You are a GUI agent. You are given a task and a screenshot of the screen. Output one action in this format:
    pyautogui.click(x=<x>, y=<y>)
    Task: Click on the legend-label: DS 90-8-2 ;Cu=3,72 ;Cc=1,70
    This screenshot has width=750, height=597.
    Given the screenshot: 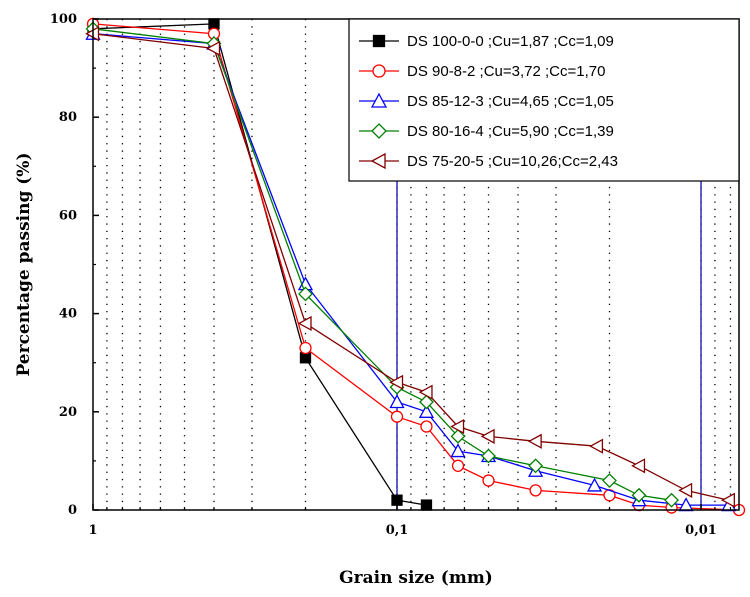 What is the action you would take?
    pyautogui.click(x=506, y=71)
    